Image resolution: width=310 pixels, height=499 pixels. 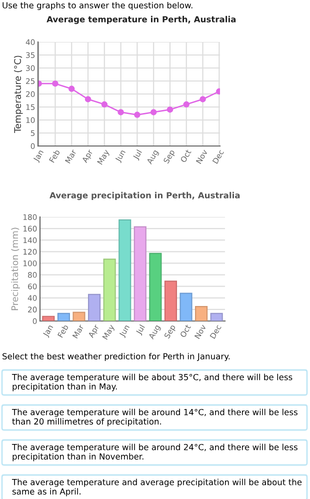 I want to click on y-axis-title: Precipitation (mm), so click(x=15, y=269).